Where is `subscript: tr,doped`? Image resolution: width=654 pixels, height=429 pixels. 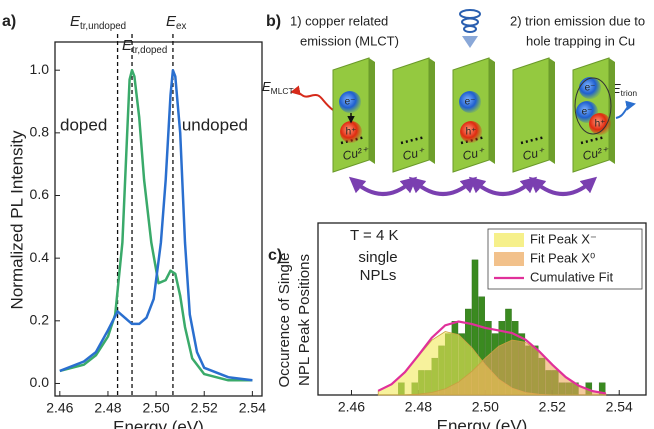 subscript: tr,doped is located at coordinates (149, 50).